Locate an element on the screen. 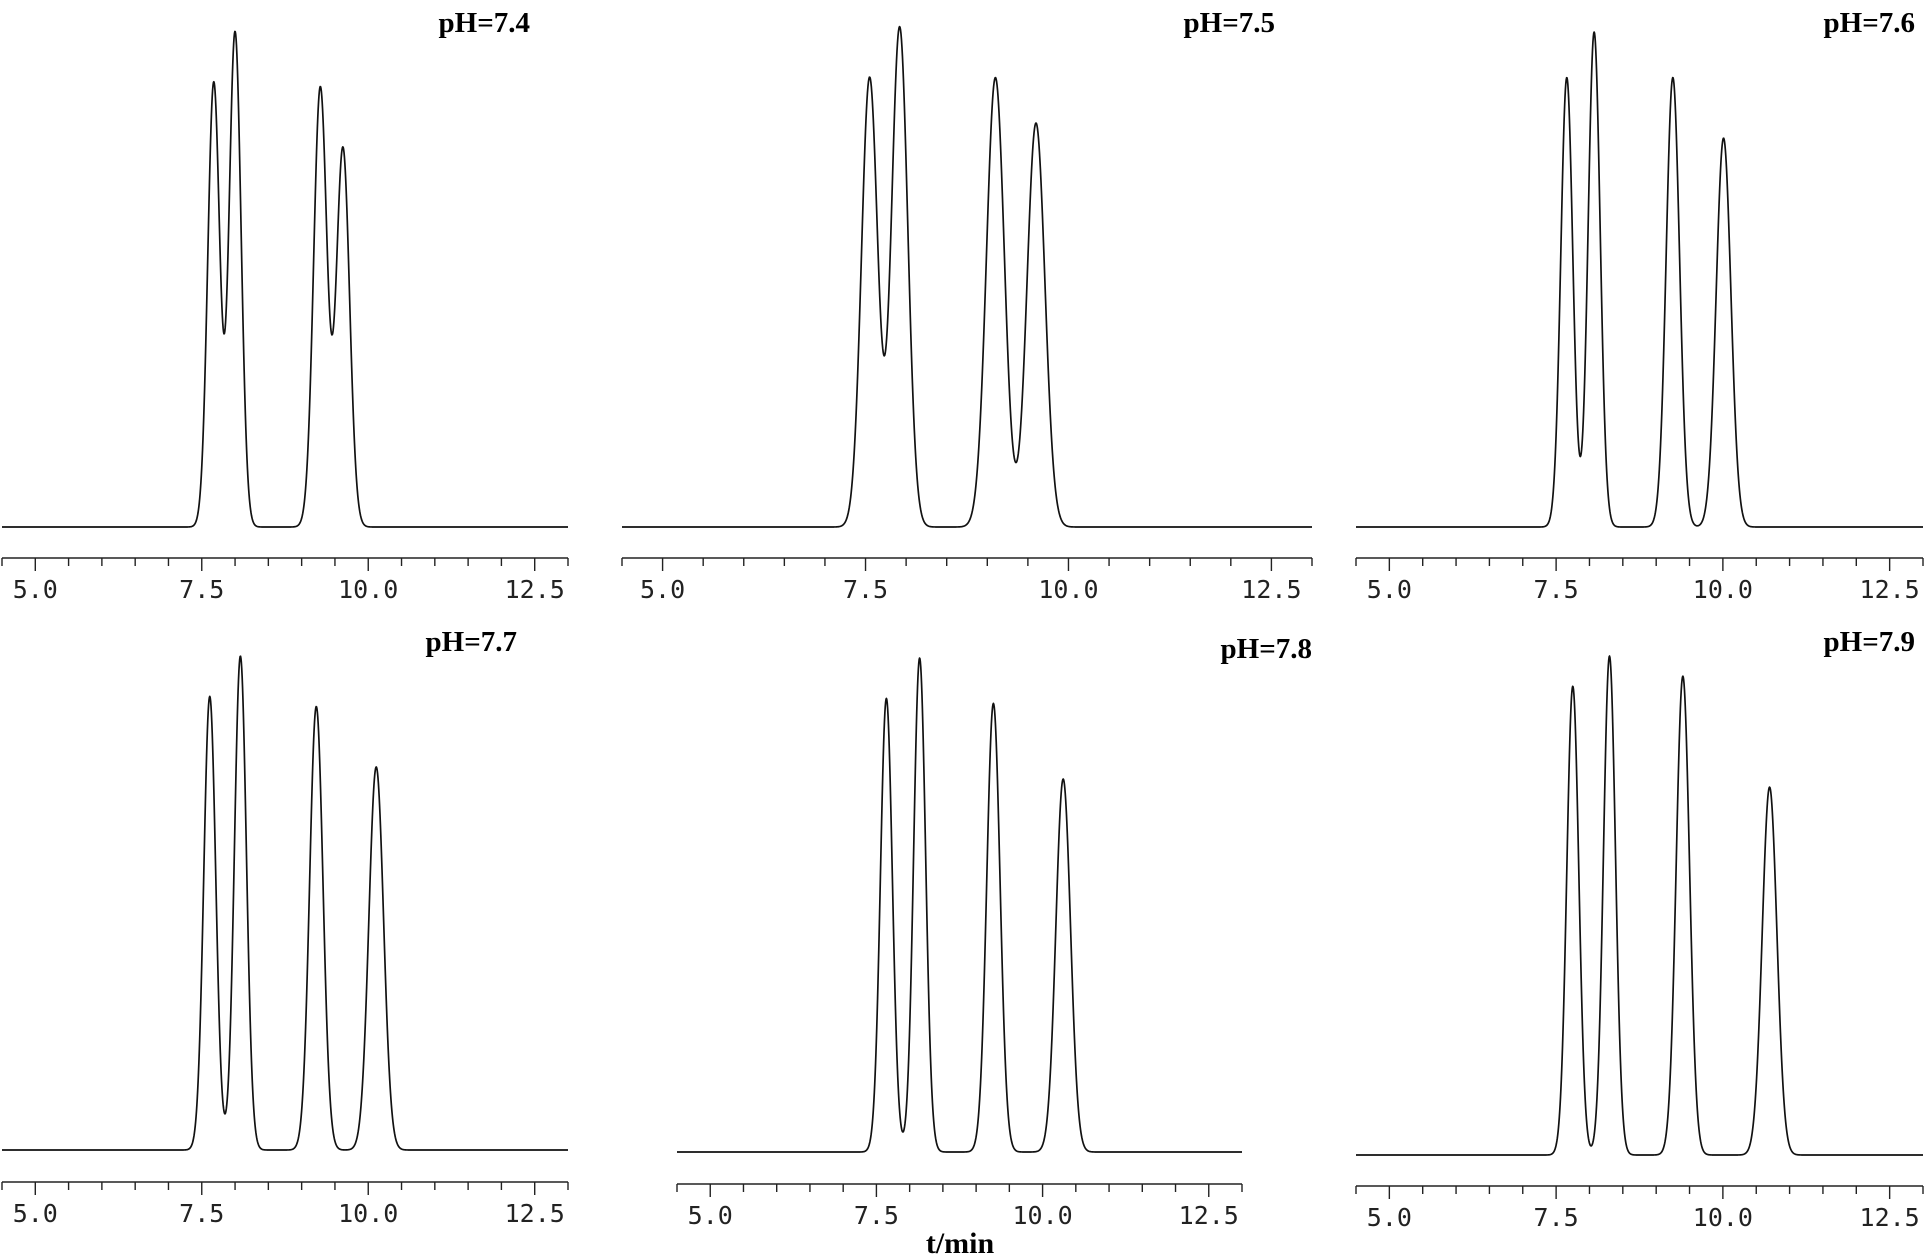 The height and width of the screenshot is (1259, 1925). chromatogram-panel-1: pH=7.4 5.0 7.5 10.0 12.5 is located at coordinates (285, 305).